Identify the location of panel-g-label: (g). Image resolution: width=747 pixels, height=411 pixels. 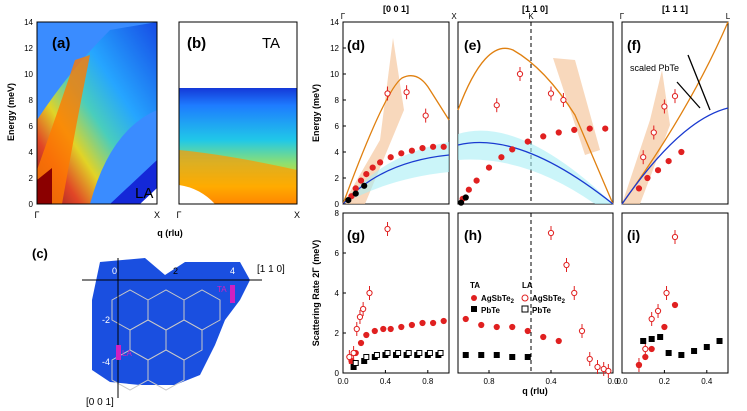
(356, 235).